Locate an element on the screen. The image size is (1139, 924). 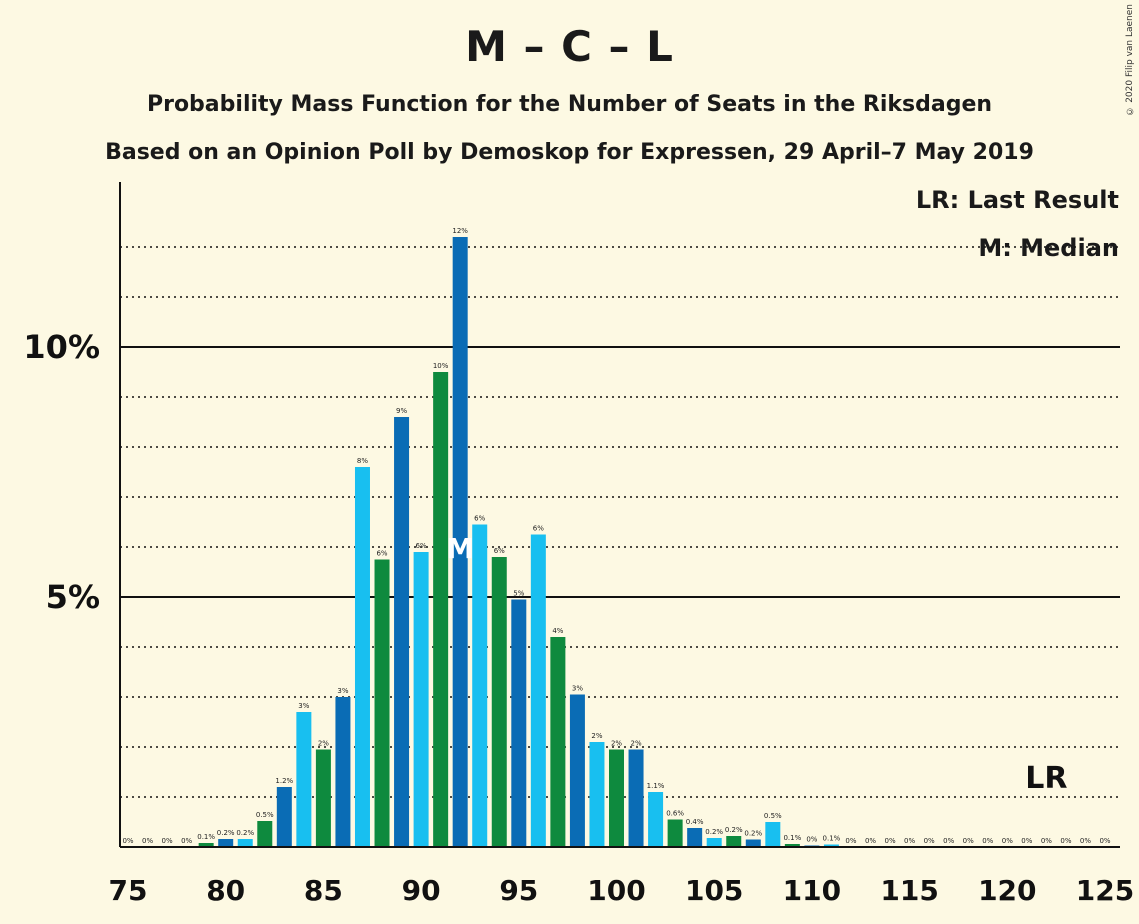
x-tick-label-95: 95 is located at coordinates (518, 890).